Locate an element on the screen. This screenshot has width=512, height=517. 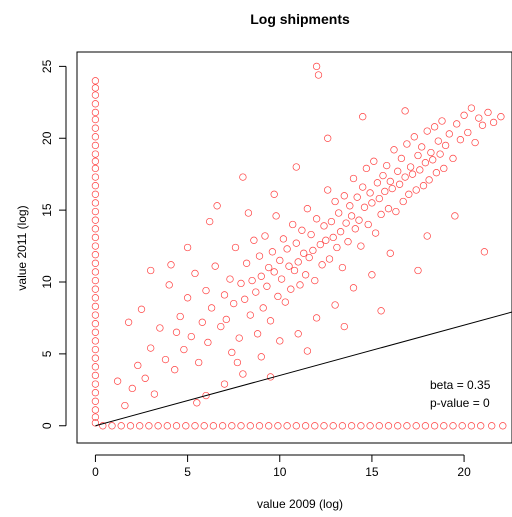
y-tick-label: 20 is located at coordinates (47, 138).